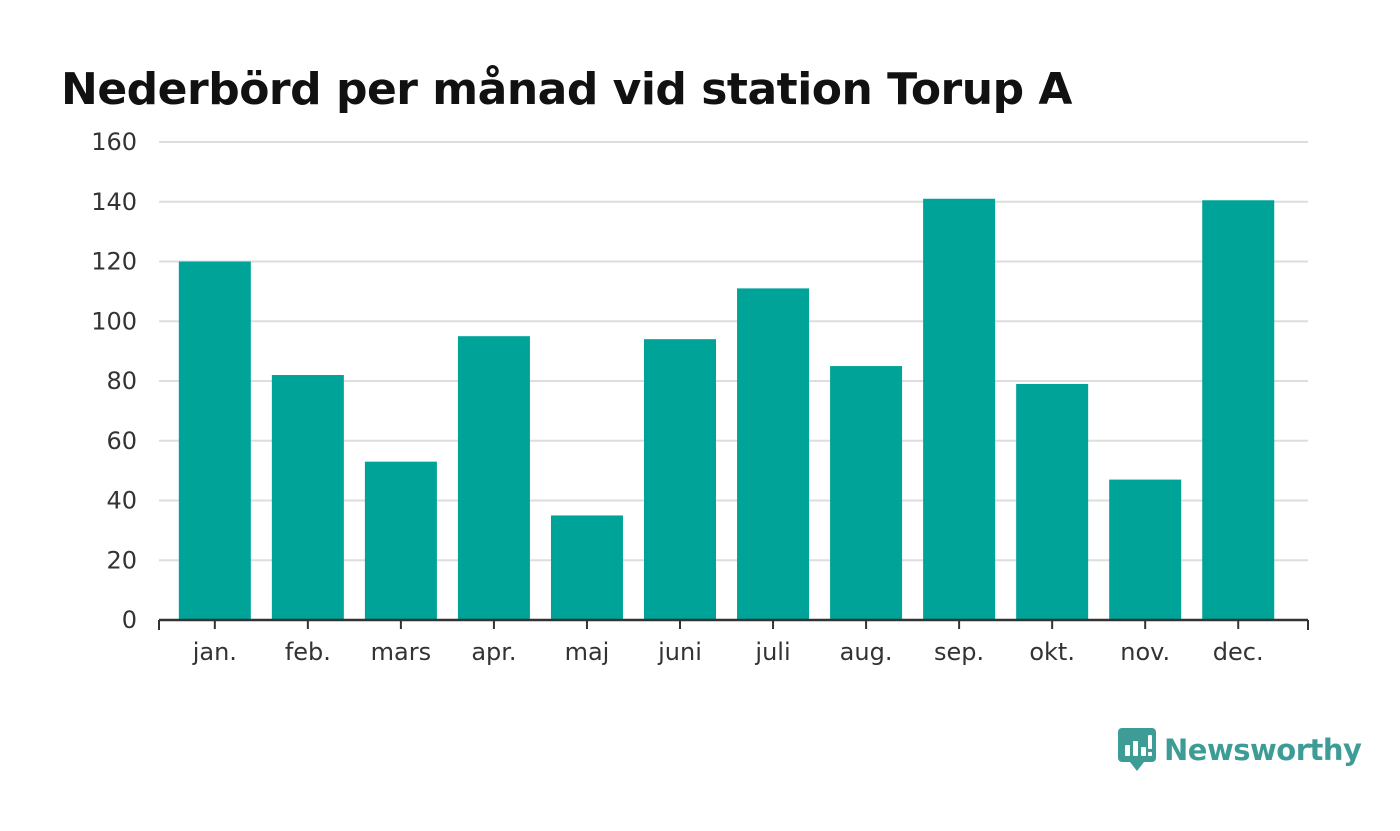  Describe the element at coordinates (121, 501) in the screenshot. I see `y-tick-label: 40` at that location.